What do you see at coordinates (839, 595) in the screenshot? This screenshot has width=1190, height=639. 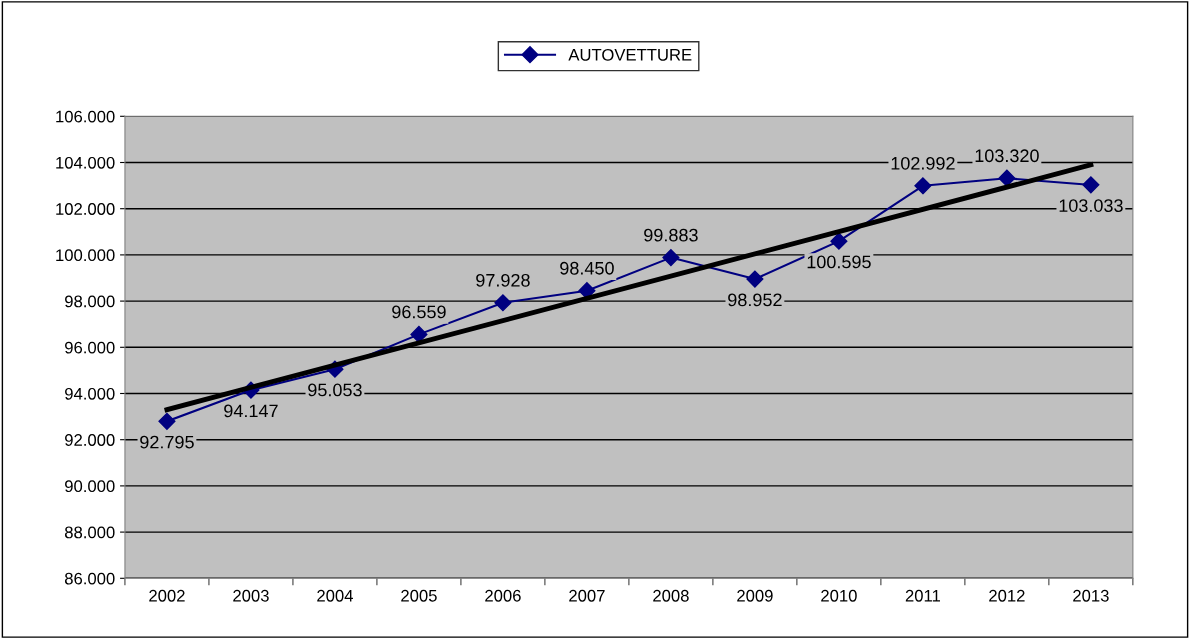 I see `x-tick-label: 2010` at bounding box center [839, 595].